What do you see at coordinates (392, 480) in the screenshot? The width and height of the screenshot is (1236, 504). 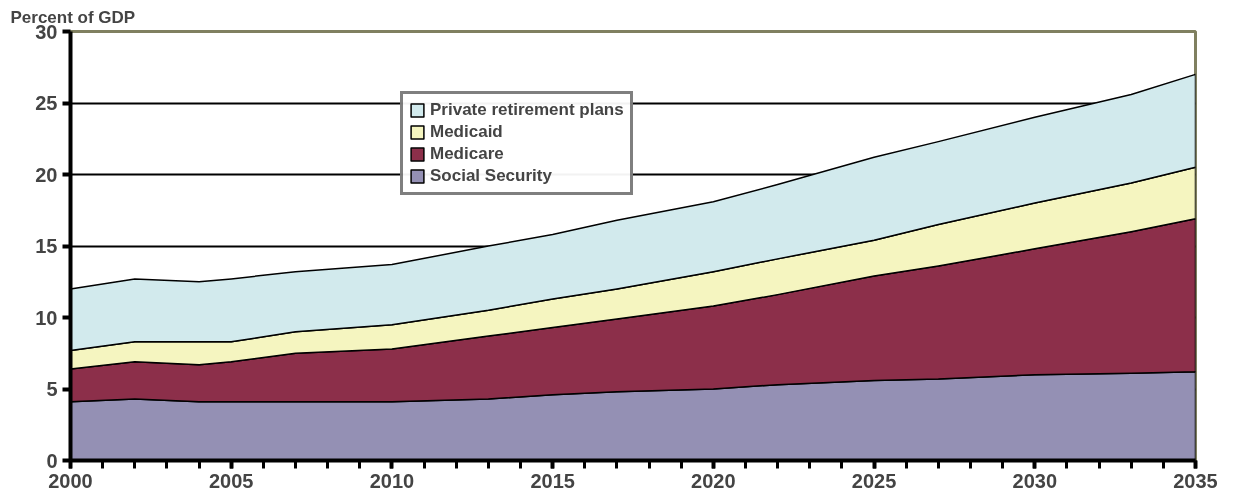 I see `x-tick-label: 2010` at bounding box center [392, 480].